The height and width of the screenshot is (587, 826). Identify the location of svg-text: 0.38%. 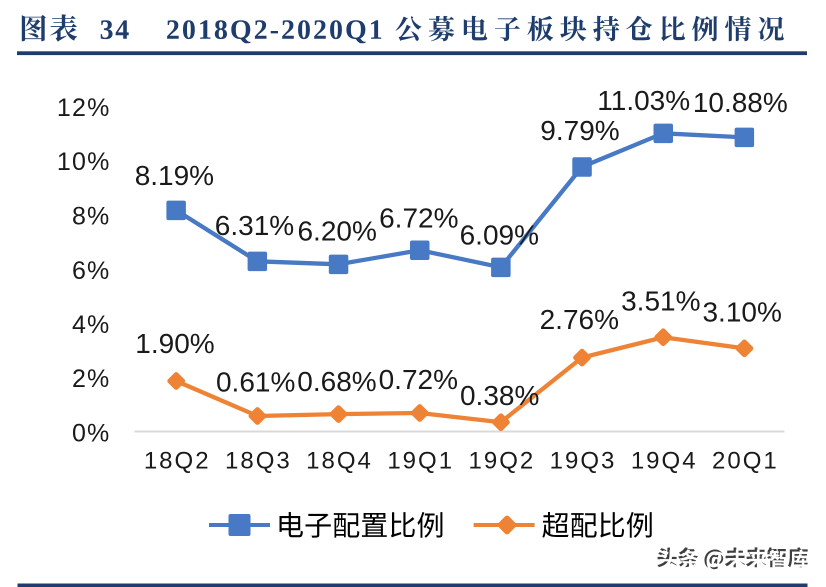
(499, 395).